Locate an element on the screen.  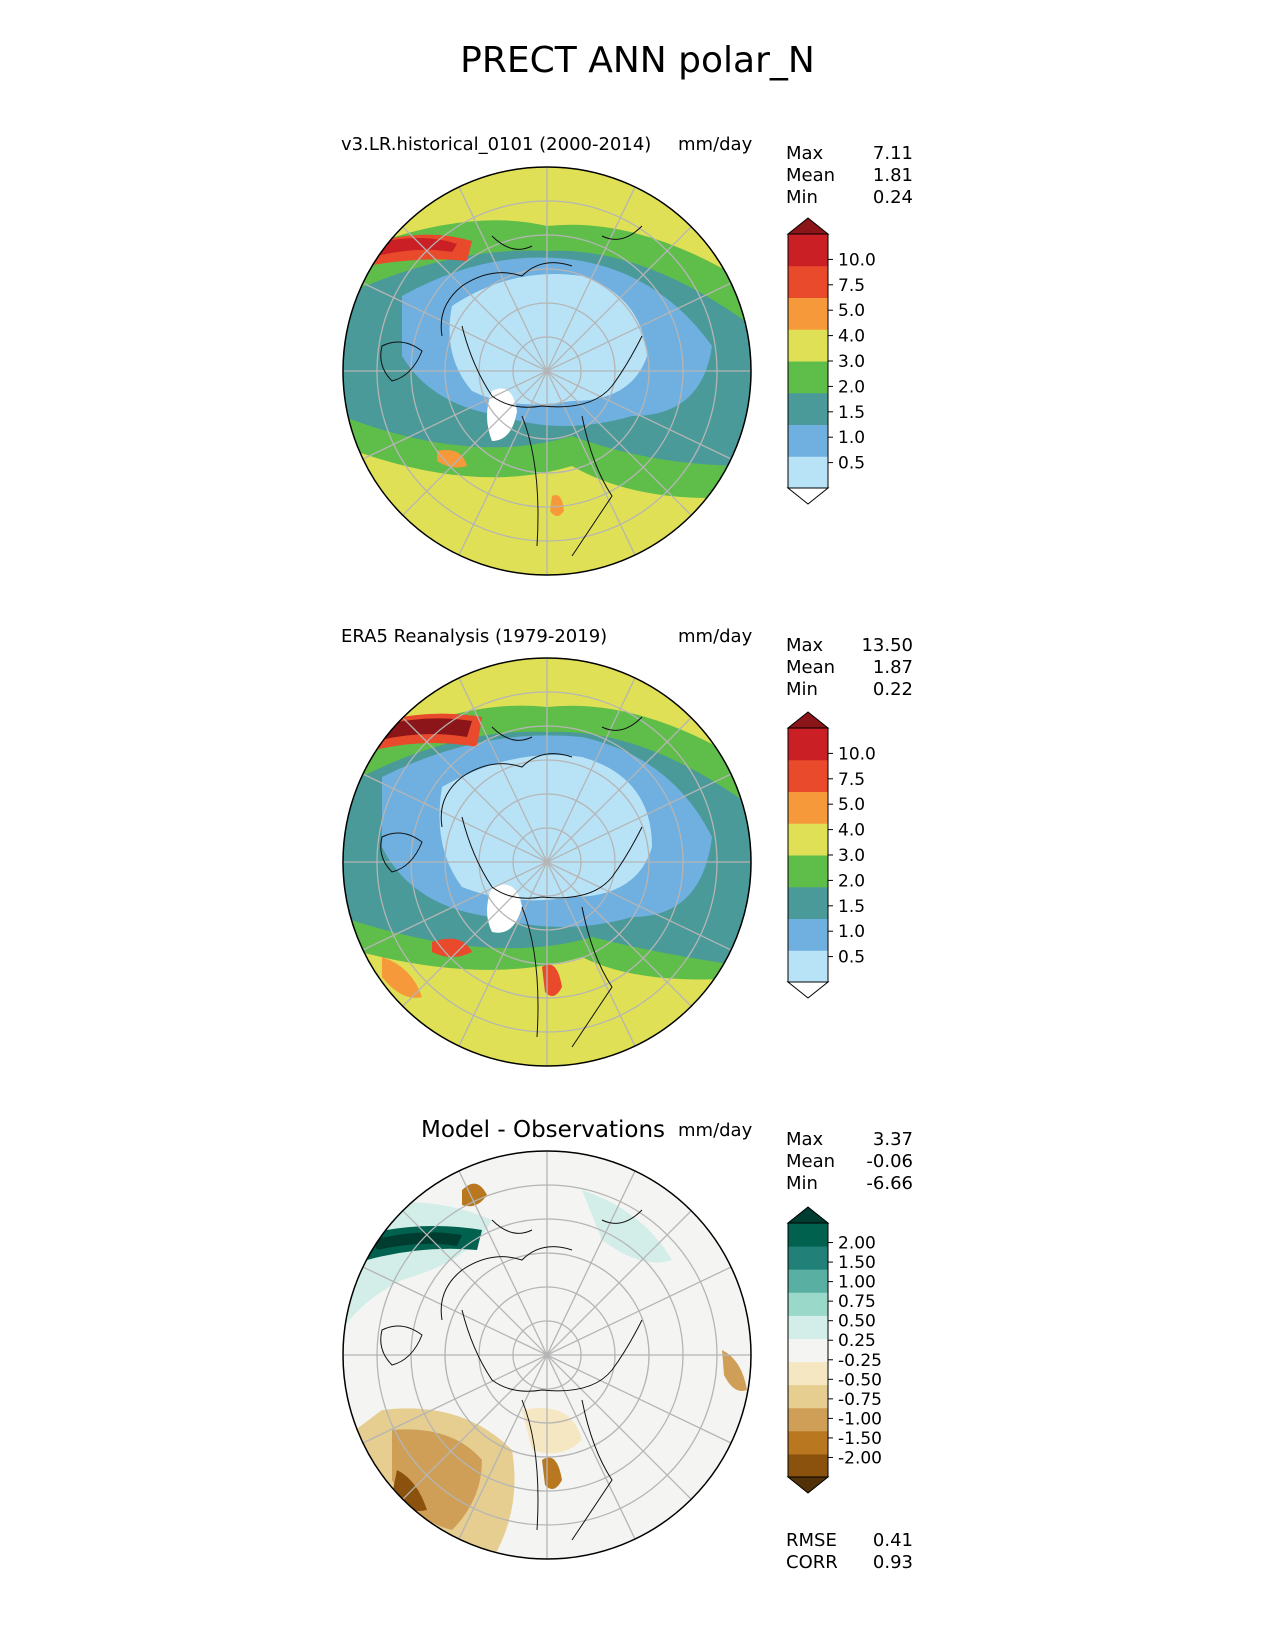
panel-1-stats: Max 7.11 Mean 1.81 Min 0.24 is located at coordinates (849, 176).